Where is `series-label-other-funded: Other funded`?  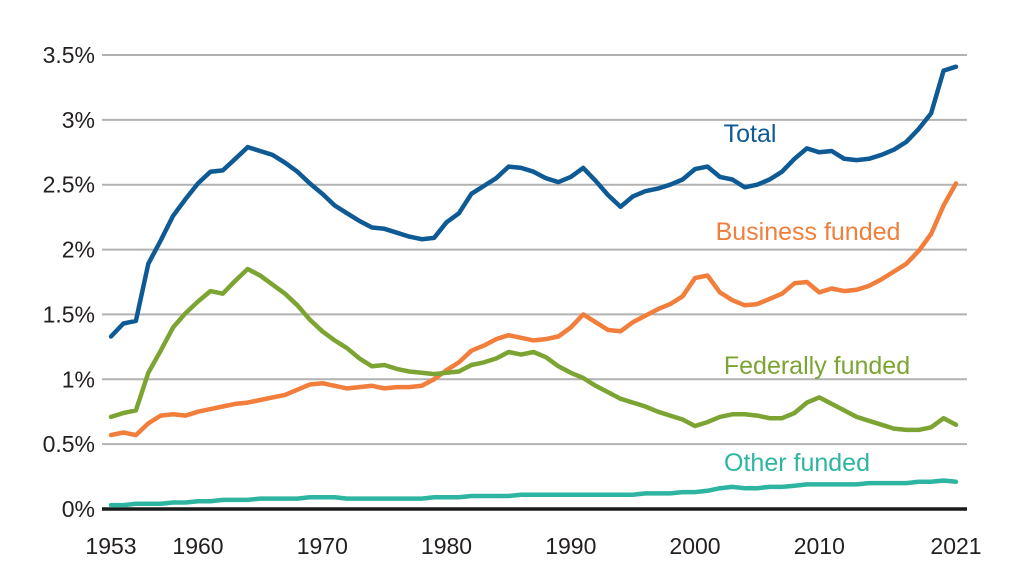 series-label-other-funded: Other funded is located at coordinates (797, 463).